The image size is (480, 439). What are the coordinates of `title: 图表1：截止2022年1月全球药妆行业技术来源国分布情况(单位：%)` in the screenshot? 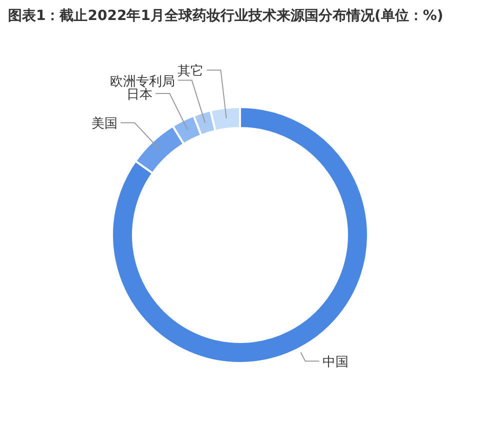 It's located at (226, 16).